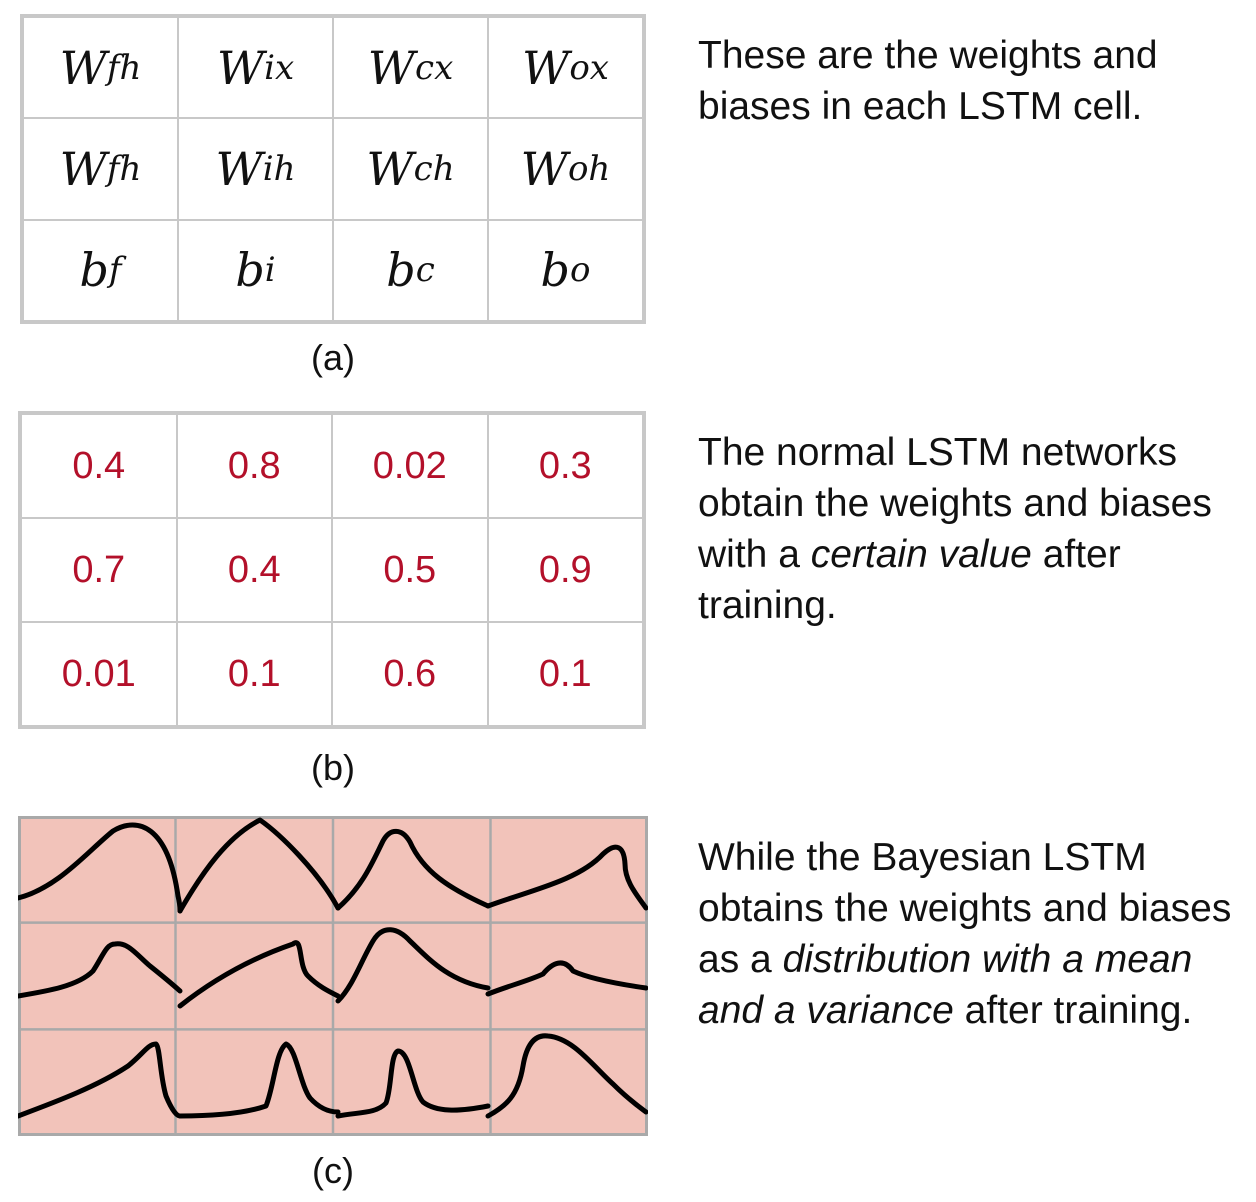 Image resolution: width=1256 pixels, height=1202 pixels. Describe the element at coordinates (279, 67) in the screenshot. I see `symbol-subscript: ix` at that location.